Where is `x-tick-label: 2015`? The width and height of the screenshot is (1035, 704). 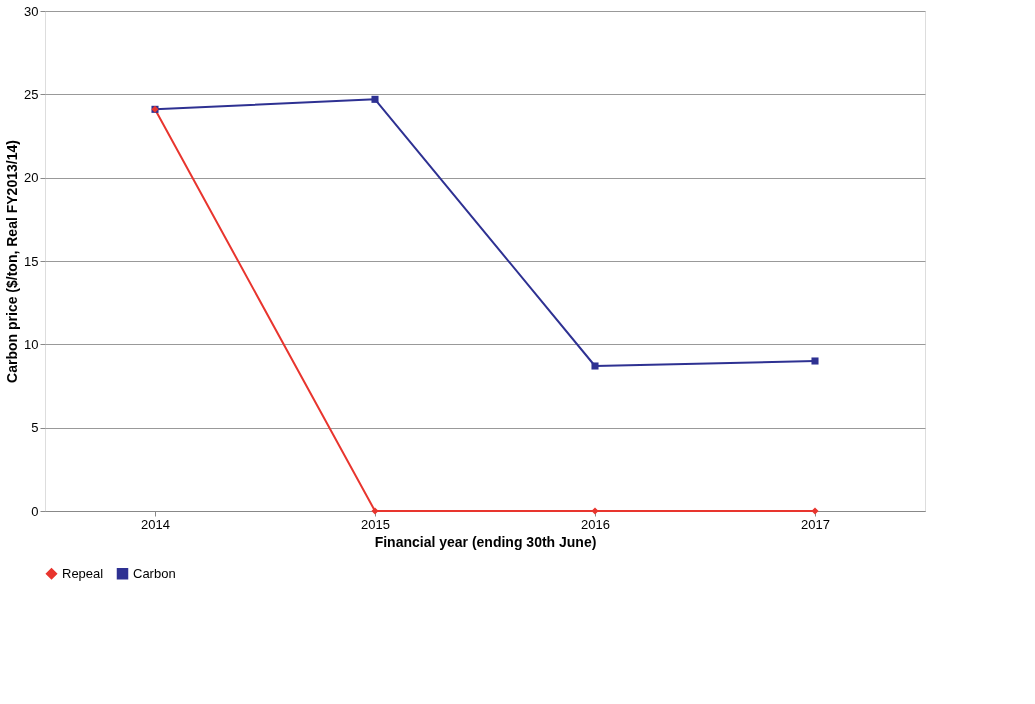
x-tick-label: 2015 is located at coordinates (375, 524).